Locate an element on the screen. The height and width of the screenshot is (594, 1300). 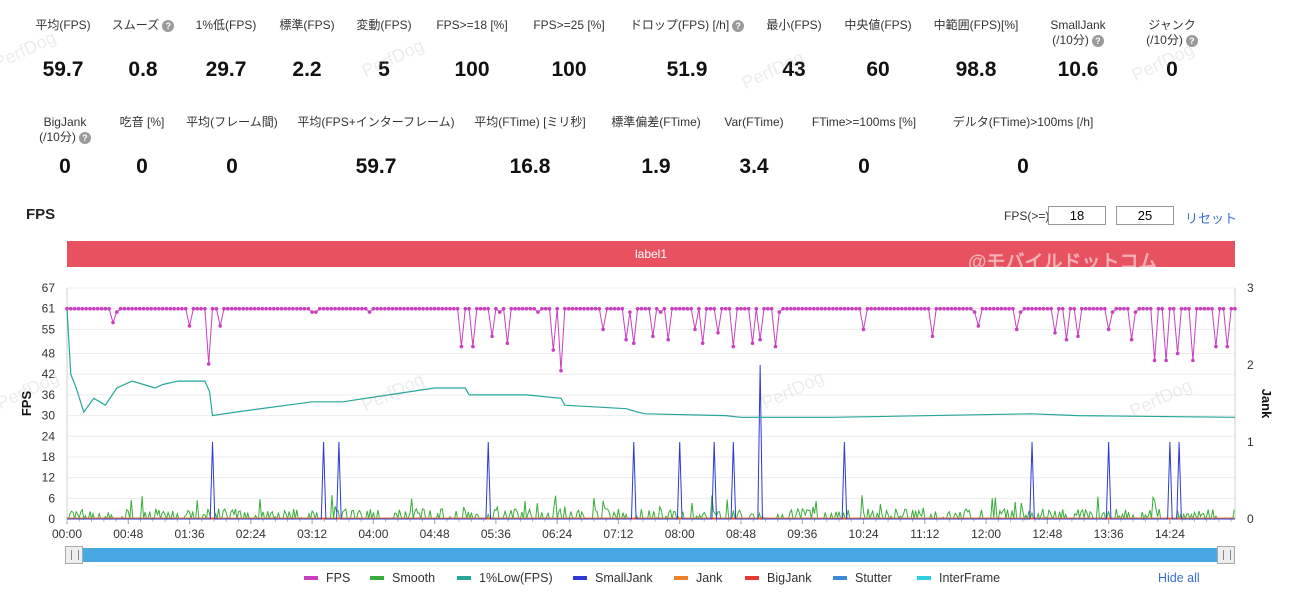
metric-label-text: 標準(FPS) is located at coordinates (307, 25).